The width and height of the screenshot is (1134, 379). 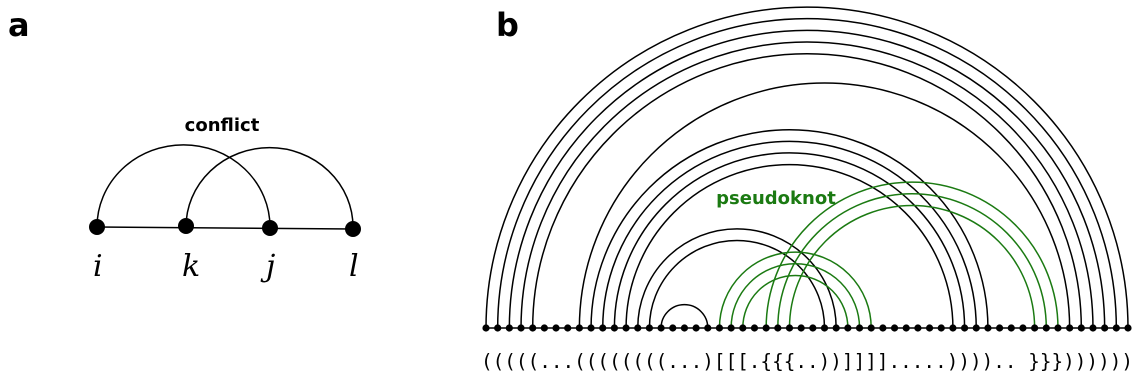 What do you see at coordinates (97, 227) in the screenshot?
I see `node-i` at bounding box center [97, 227].